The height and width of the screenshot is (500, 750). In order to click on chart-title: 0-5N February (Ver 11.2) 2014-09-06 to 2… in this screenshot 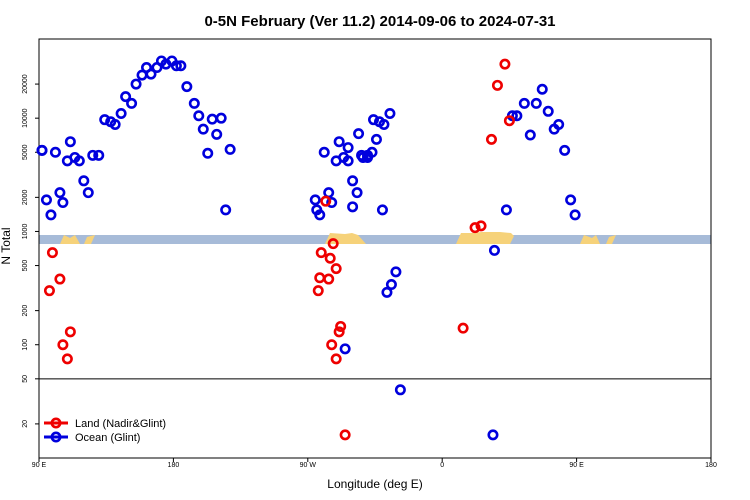, I will do `click(379, 21)`.